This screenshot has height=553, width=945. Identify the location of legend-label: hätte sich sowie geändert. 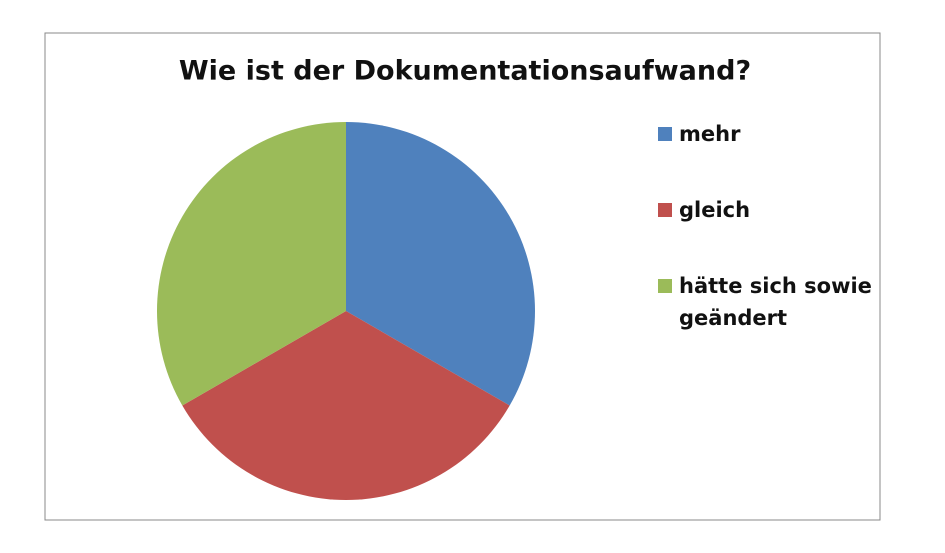
(775, 302).